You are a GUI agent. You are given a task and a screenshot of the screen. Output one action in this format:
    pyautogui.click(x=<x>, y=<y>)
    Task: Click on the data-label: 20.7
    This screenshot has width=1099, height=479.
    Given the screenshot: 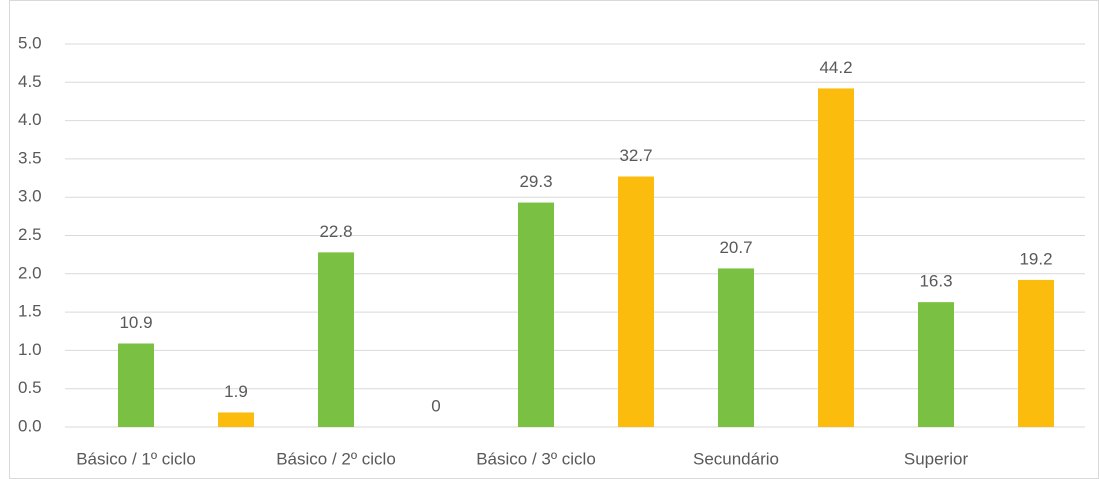 What is the action you would take?
    pyautogui.click(x=735, y=247)
    